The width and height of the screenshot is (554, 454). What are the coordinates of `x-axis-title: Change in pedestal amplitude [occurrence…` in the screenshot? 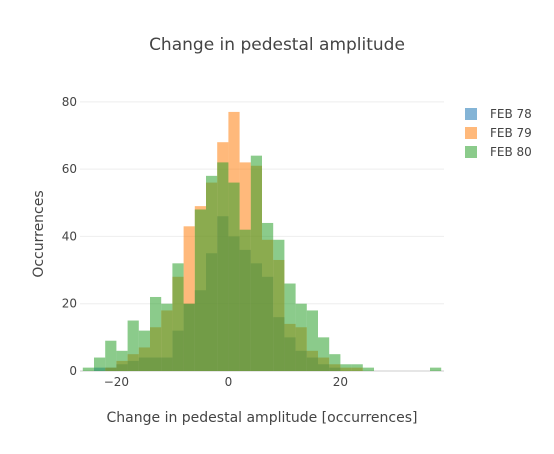 It's located at (262, 418).